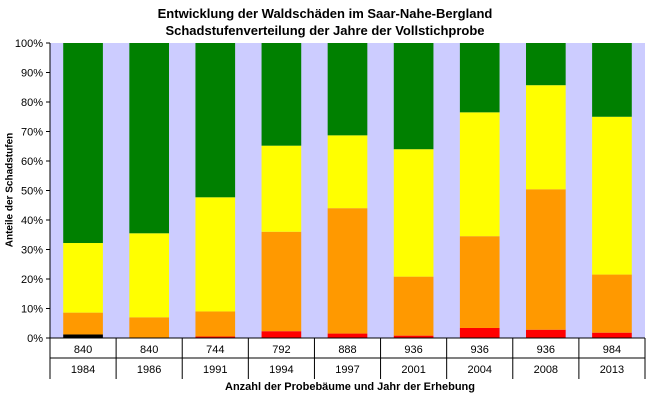  Describe the element at coordinates (281, 370) in the screenshot. I see `year-label: 1994` at that location.